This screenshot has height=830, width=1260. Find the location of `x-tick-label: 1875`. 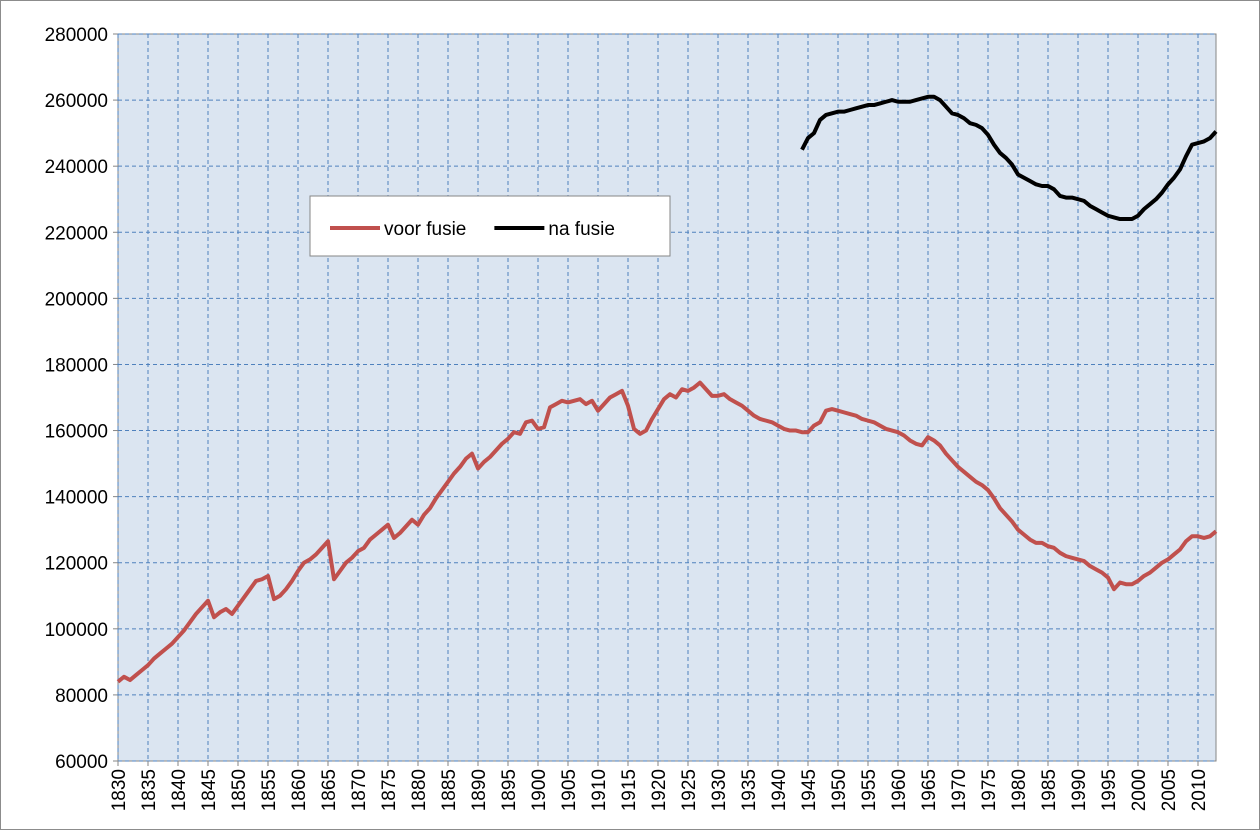

x-tick-label: 1875 is located at coordinates (389, 790).